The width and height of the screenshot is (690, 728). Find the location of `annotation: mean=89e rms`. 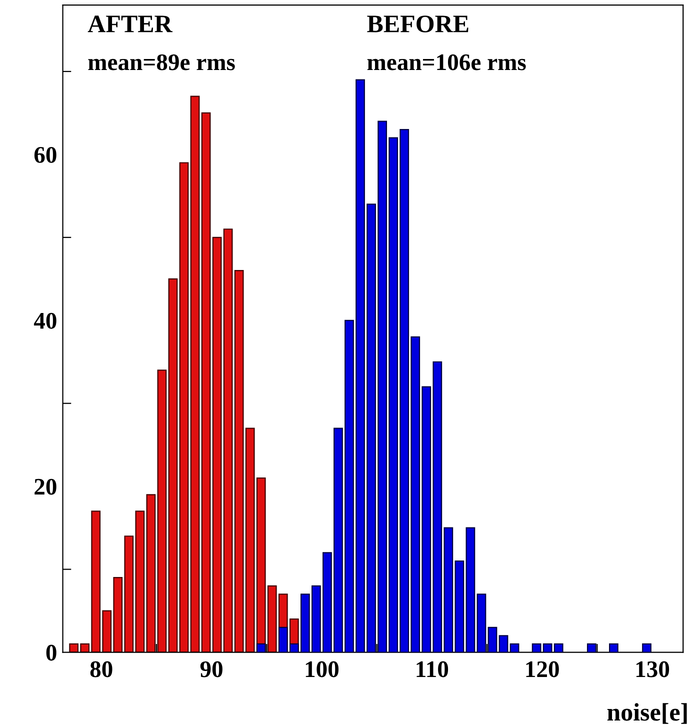

annotation: mean=89e rms is located at coordinates (161, 62).